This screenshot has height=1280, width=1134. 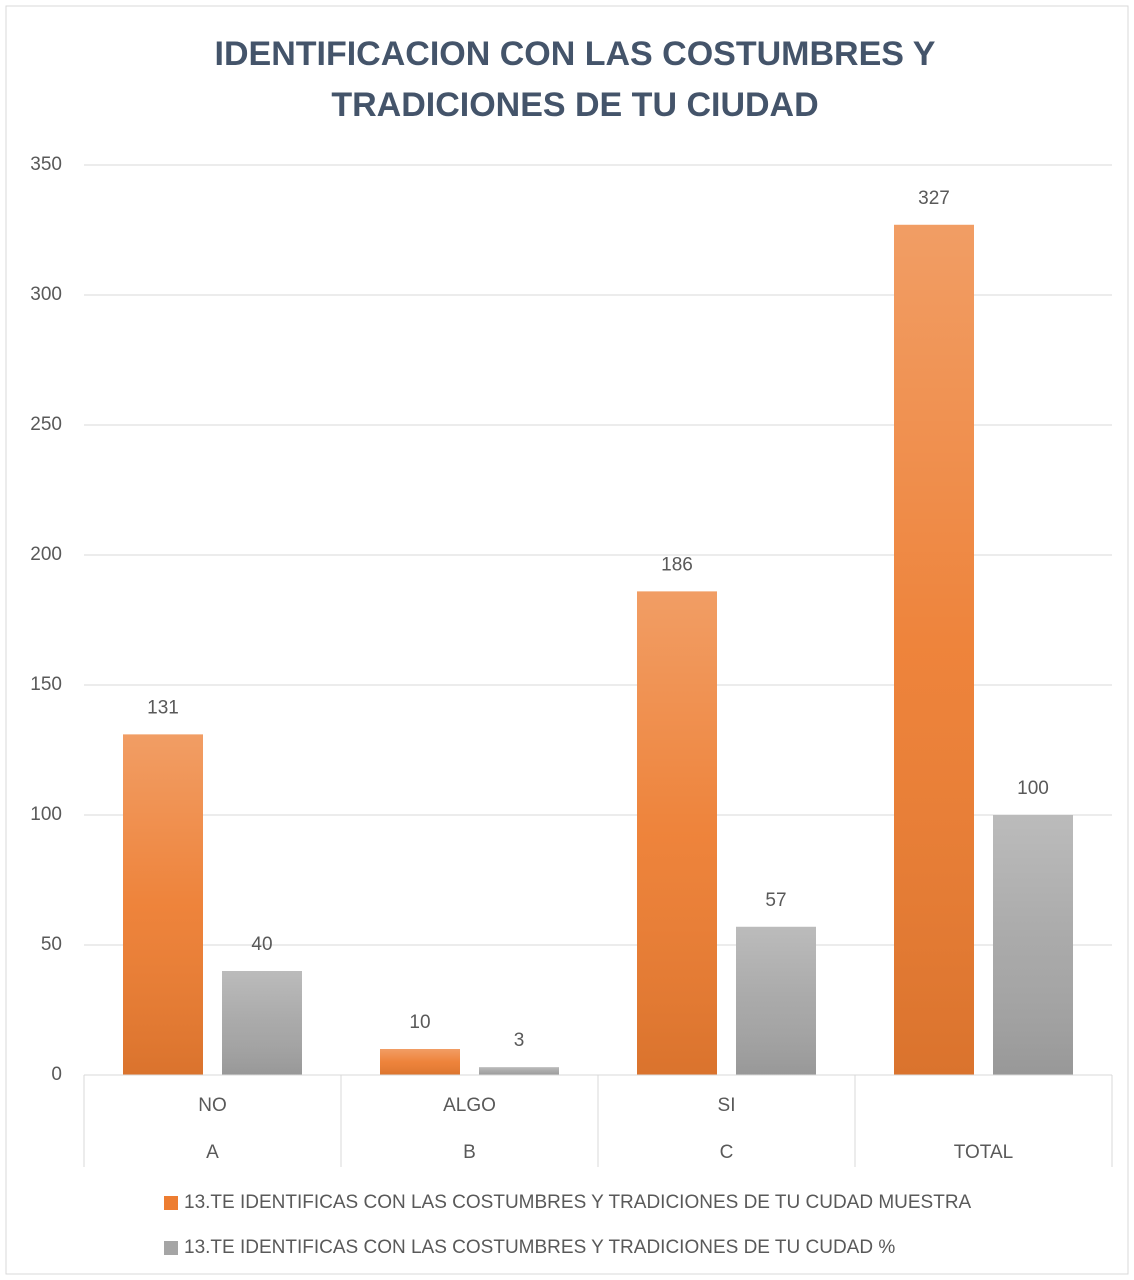 What do you see at coordinates (56, 1074) in the screenshot?
I see `y-tick-label: 0` at bounding box center [56, 1074].